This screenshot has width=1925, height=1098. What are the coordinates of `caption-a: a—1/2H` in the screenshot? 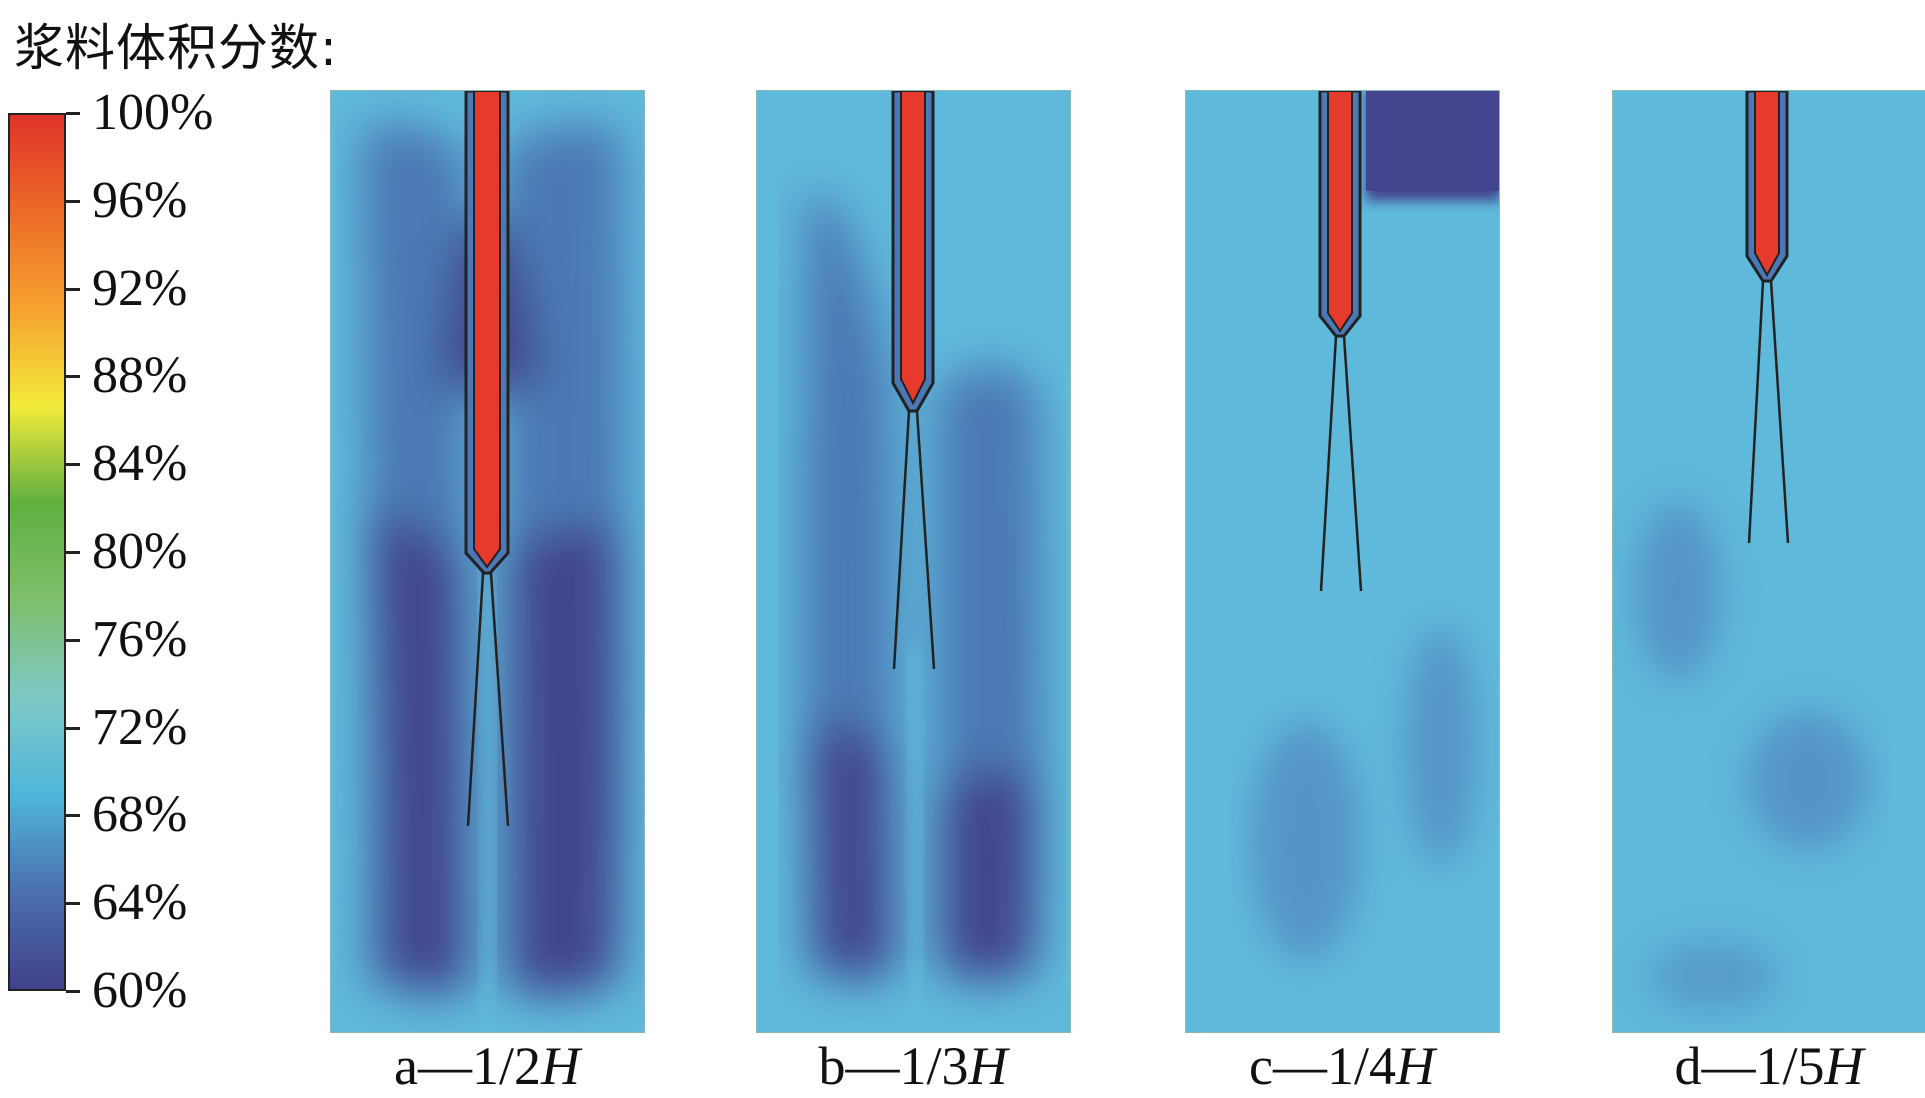 It's located at (487, 1066).